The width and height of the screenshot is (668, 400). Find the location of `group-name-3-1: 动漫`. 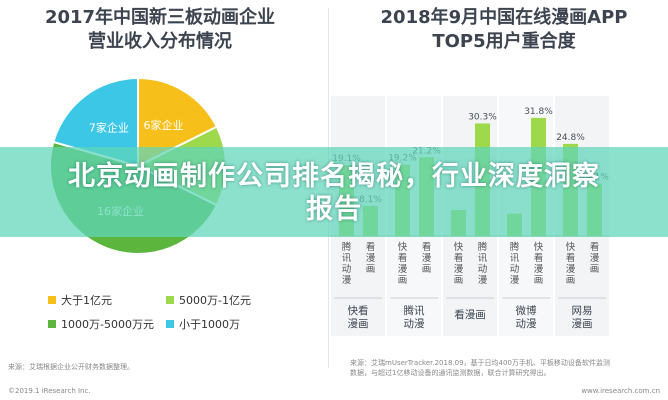

group-name-3-1: 动漫 is located at coordinates (526, 323).